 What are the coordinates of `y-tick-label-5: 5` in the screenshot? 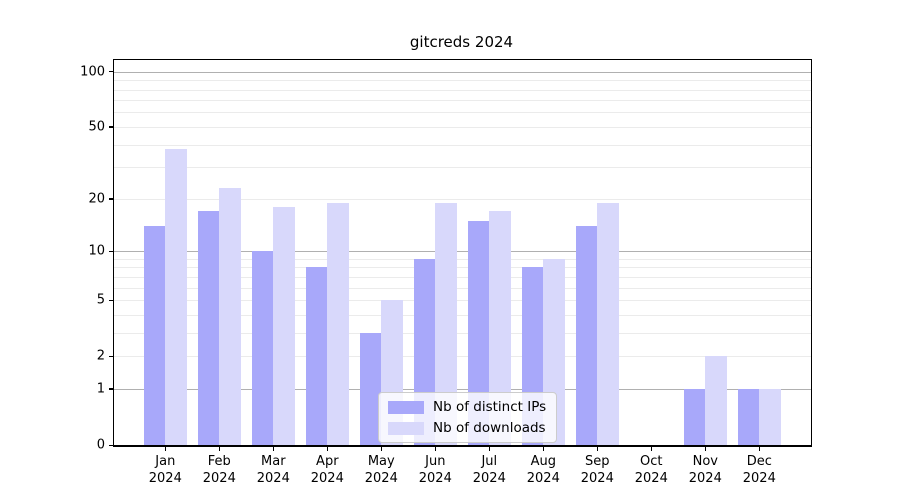 It's located at (100, 300).